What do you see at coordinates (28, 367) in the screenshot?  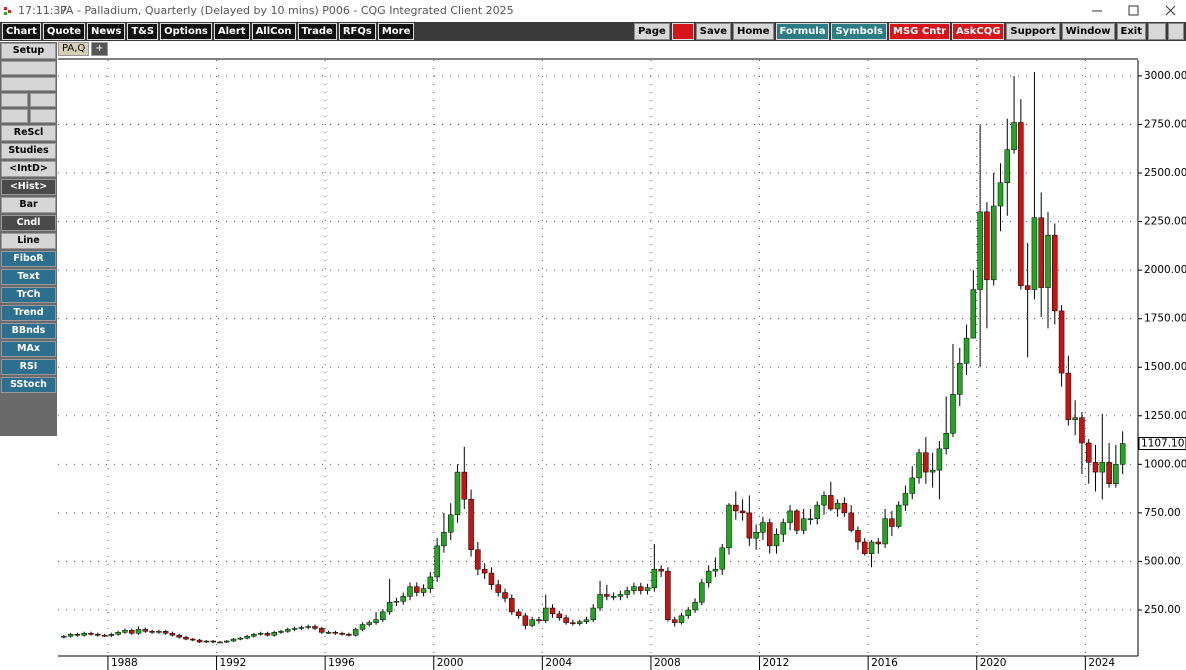 I see `sidebar-button: RSI` at bounding box center [28, 367].